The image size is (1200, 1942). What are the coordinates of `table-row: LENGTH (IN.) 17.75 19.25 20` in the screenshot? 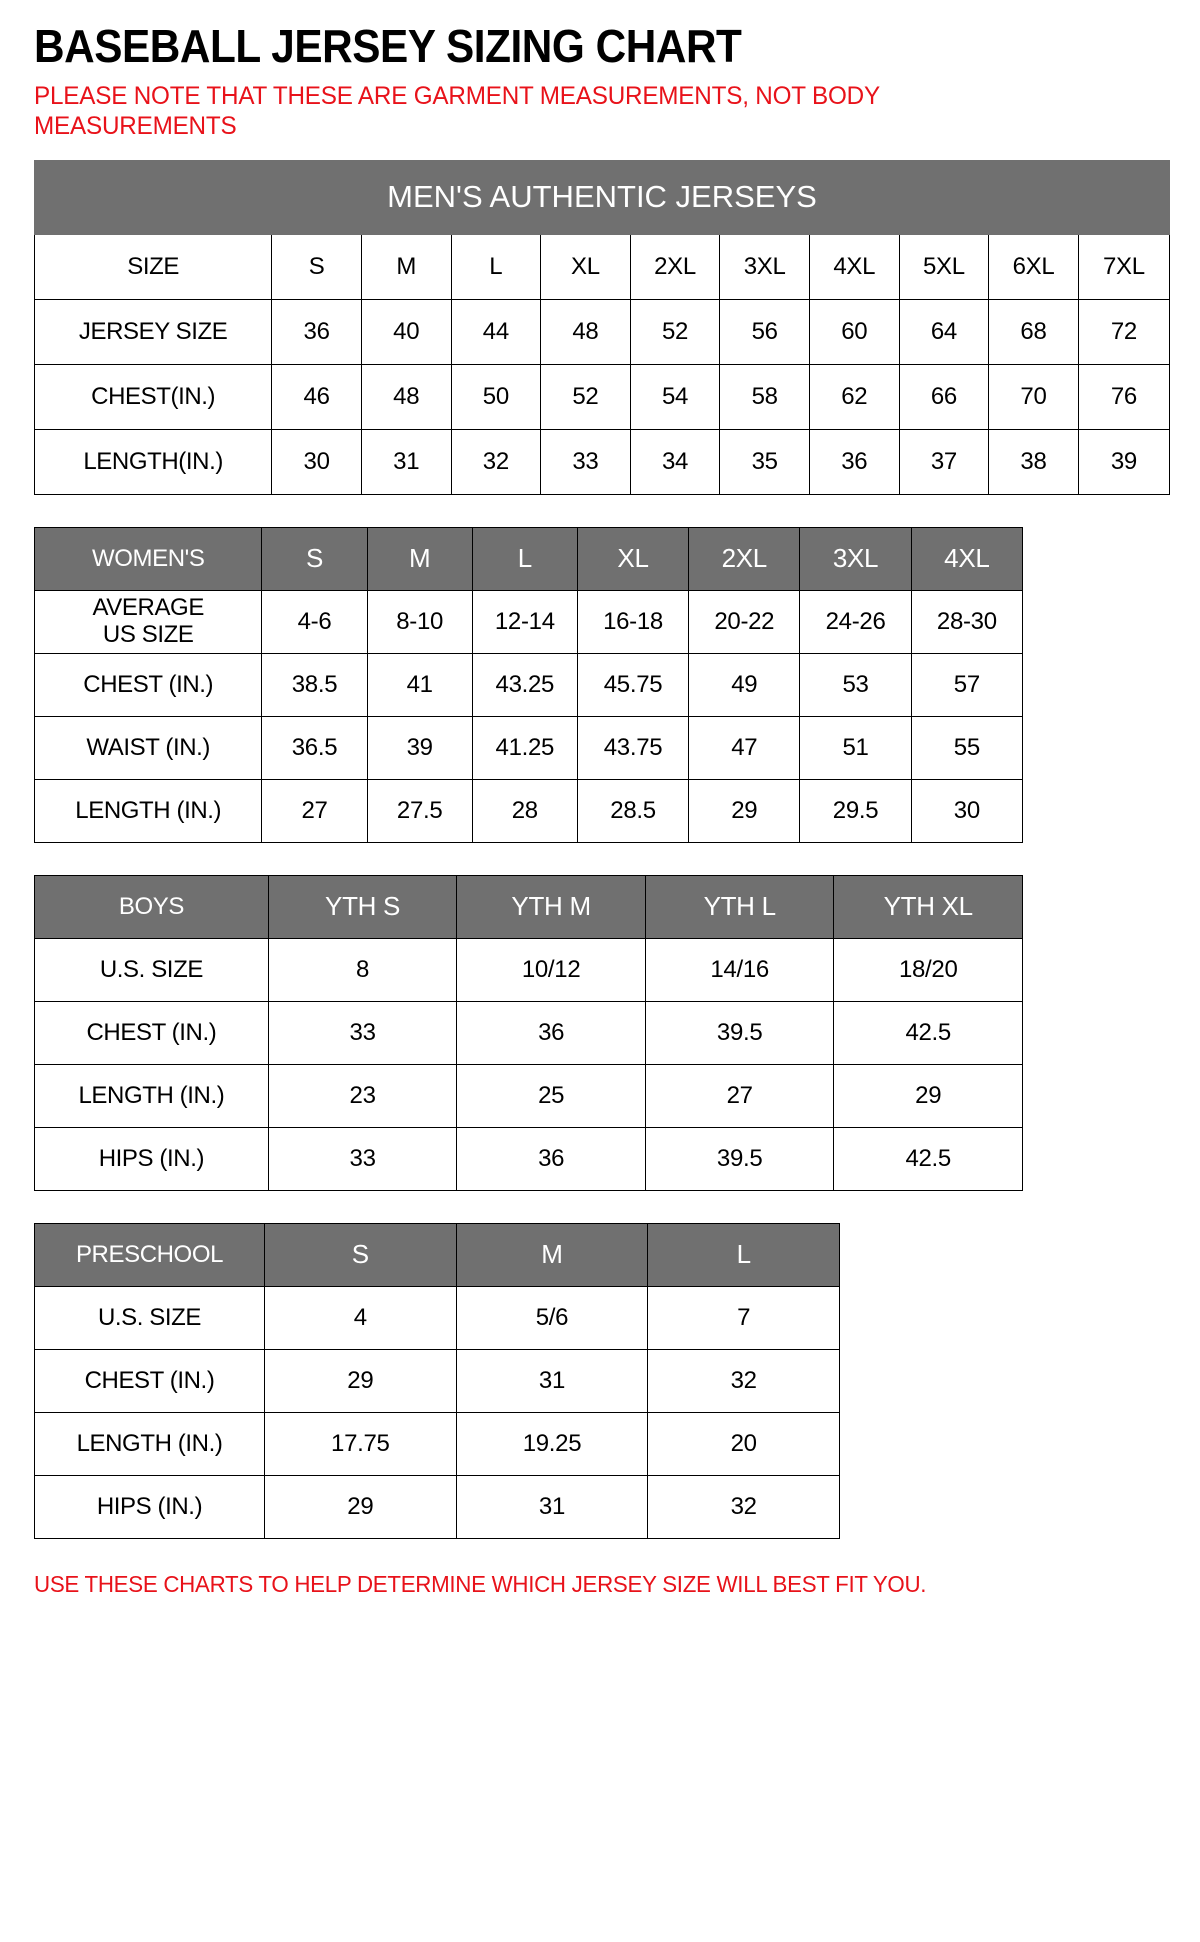 It's located at (437, 1443).